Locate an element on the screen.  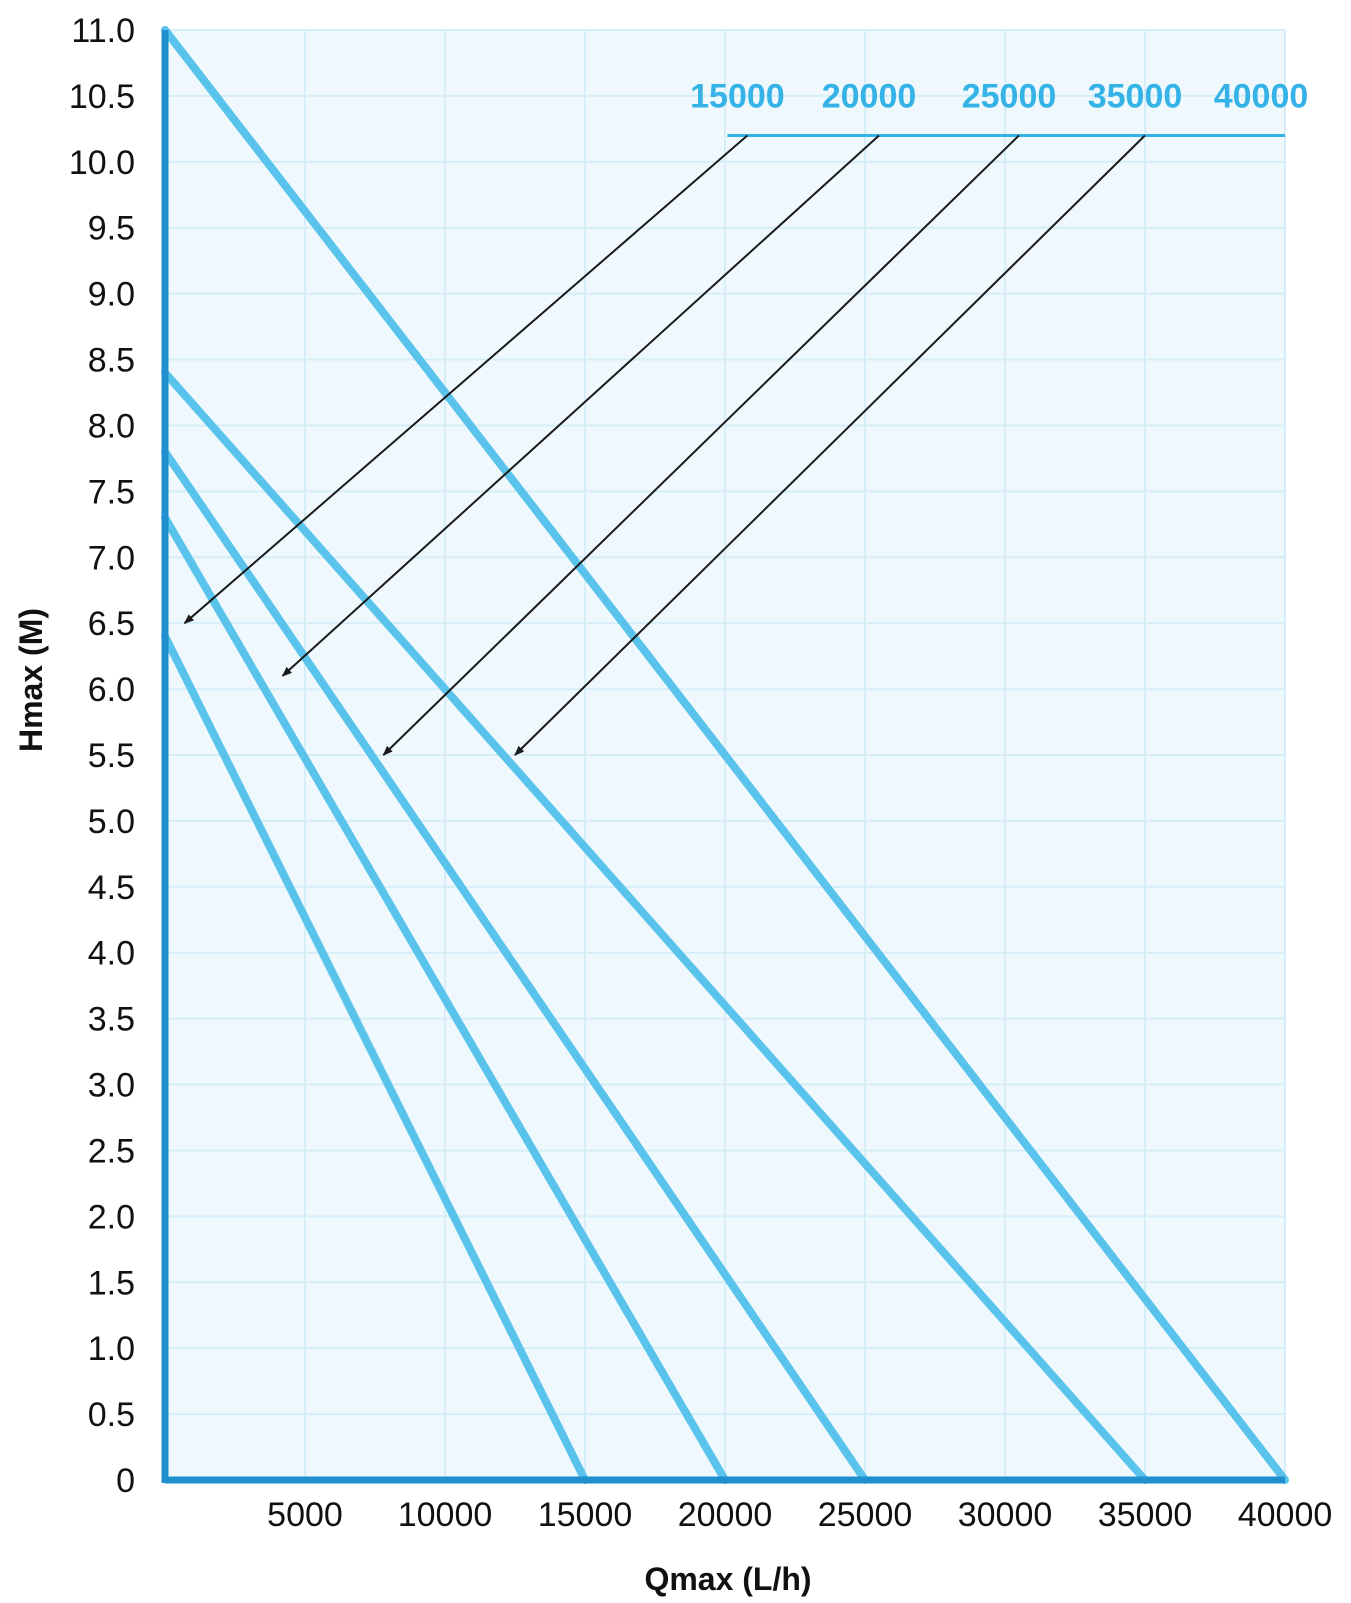
y-tick-label: 8.0 is located at coordinates (111, 426).